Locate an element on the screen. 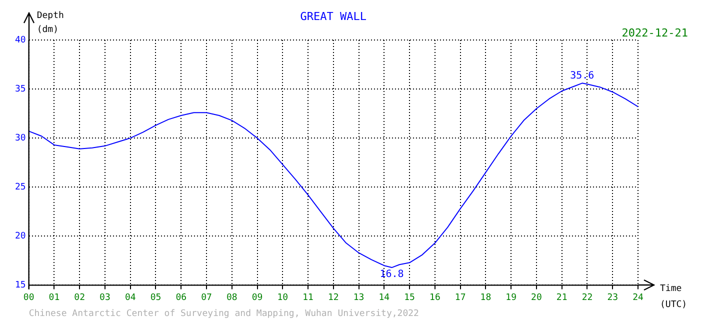  x-tick-label: 24 is located at coordinates (638, 297).